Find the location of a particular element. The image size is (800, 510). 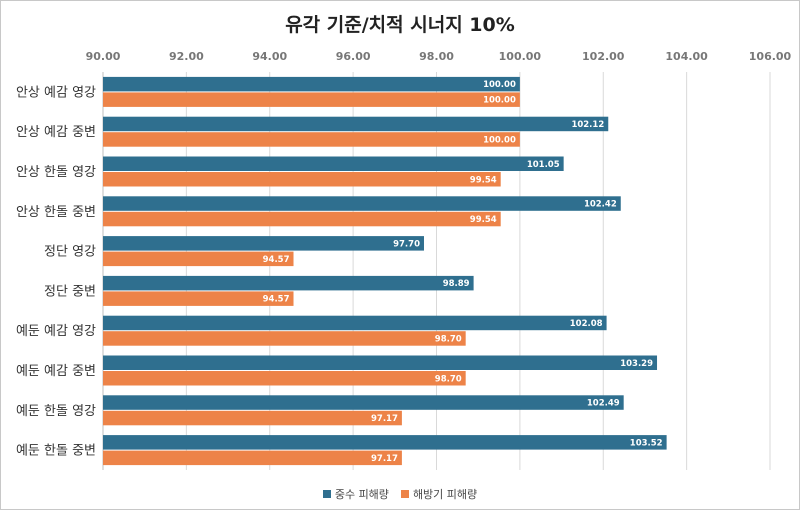

legend-item: 해방기 피해량 is located at coordinates (439, 494).